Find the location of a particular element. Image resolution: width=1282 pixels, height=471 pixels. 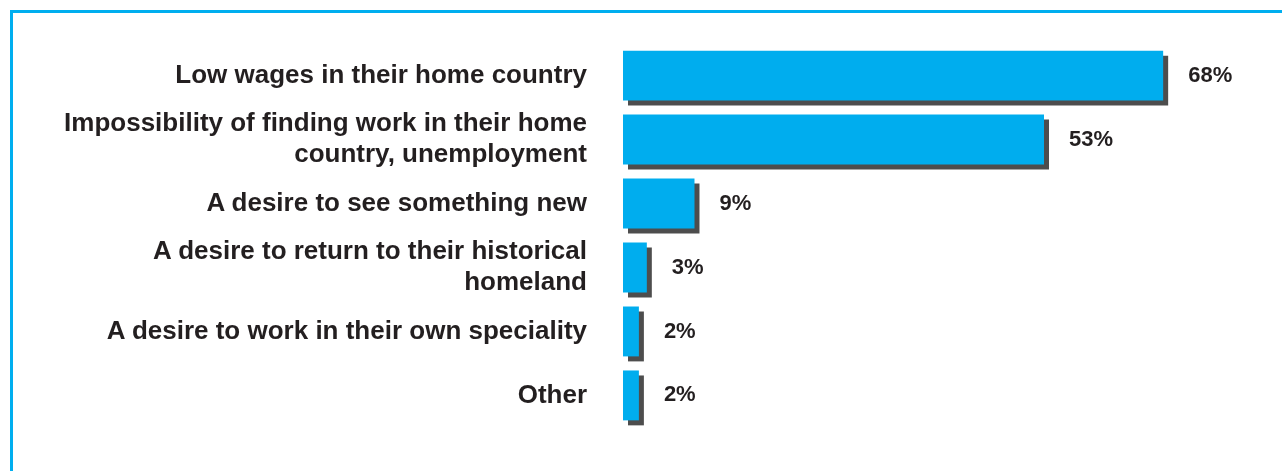

data-label: 68% is located at coordinates (1210, 74).